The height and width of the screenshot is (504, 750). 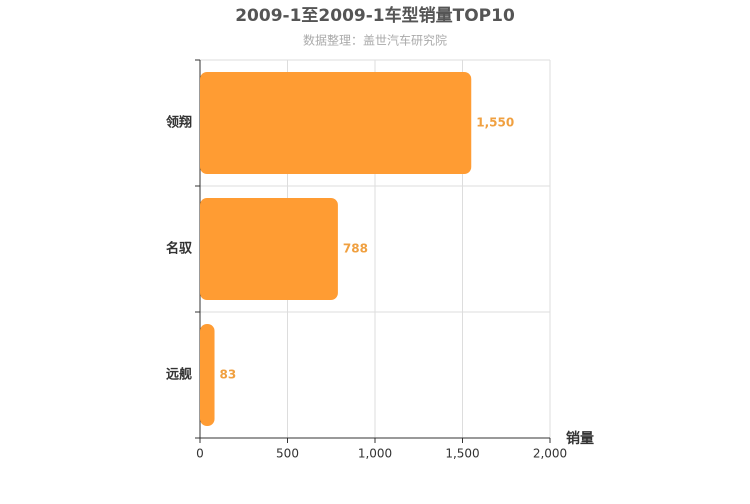 I want to click on chart-subtitle: 数据整理：盖世汽车研究院, so click(x=375, y=40).